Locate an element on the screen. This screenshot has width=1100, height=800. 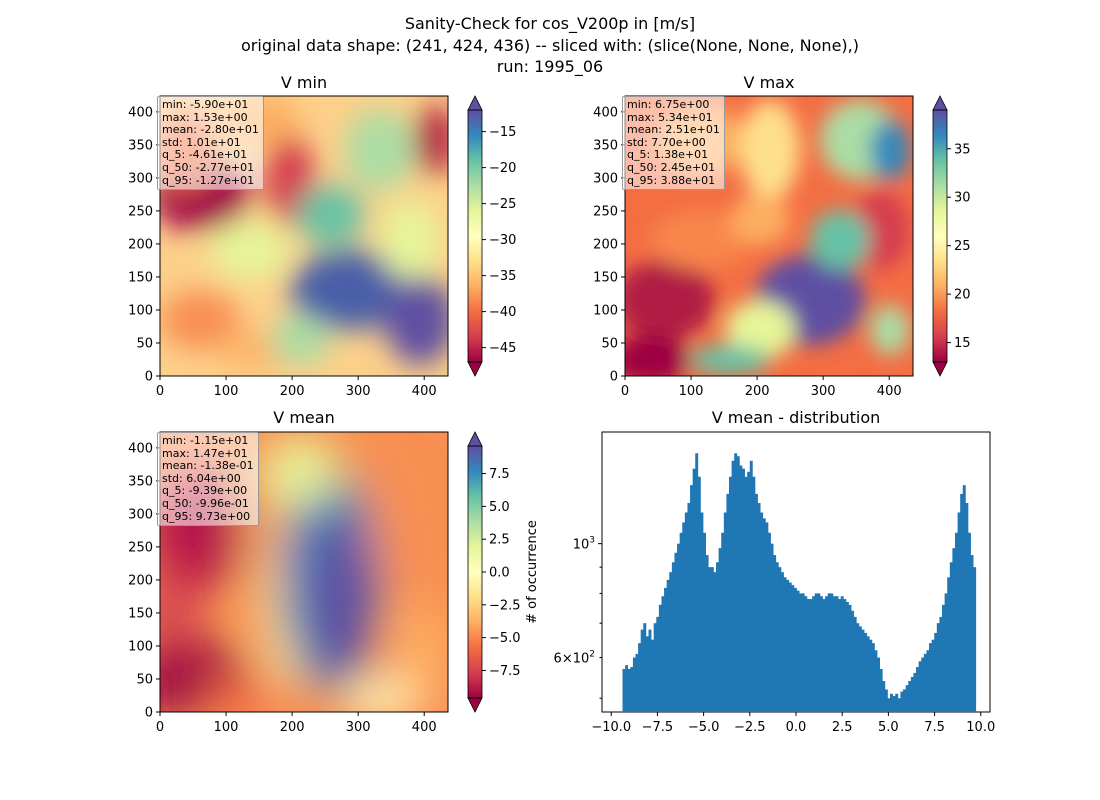
vmin-colorbar-tick-label: −25 is located at coordinates (502, 204).